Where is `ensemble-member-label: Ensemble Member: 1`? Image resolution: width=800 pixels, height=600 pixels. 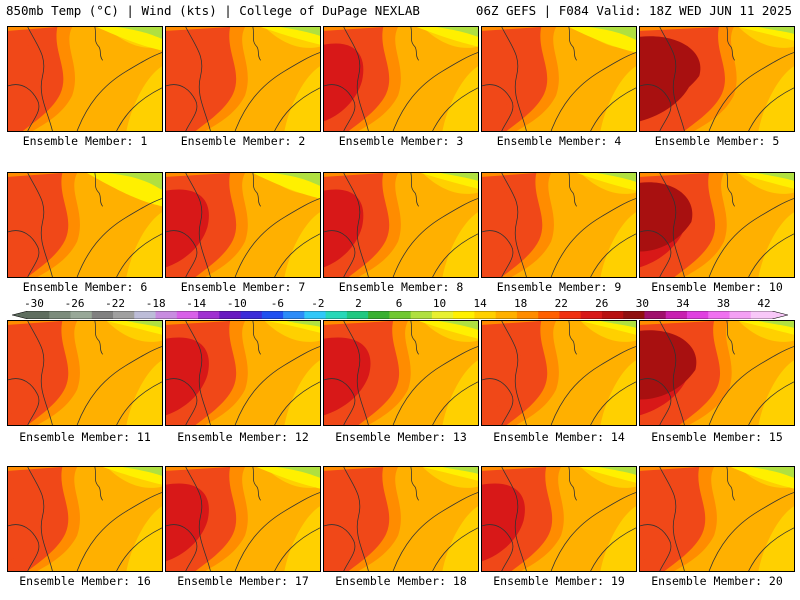 ensemble-member-label: Ensemble Member: 1 is located at coordinates (85, 141).